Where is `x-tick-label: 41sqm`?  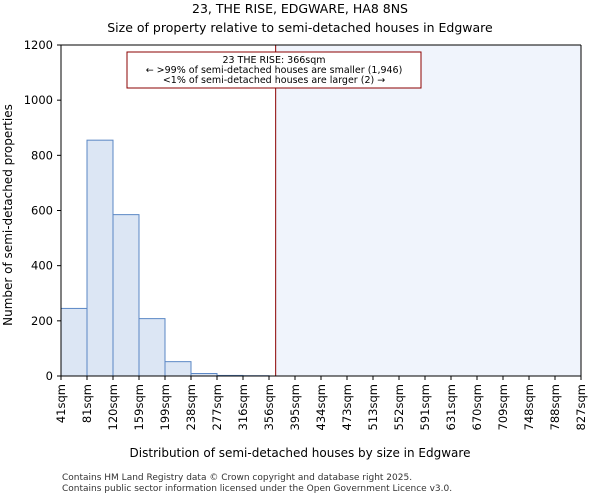 x-tick-label: 41sqm is located at coordinates (61, 403).